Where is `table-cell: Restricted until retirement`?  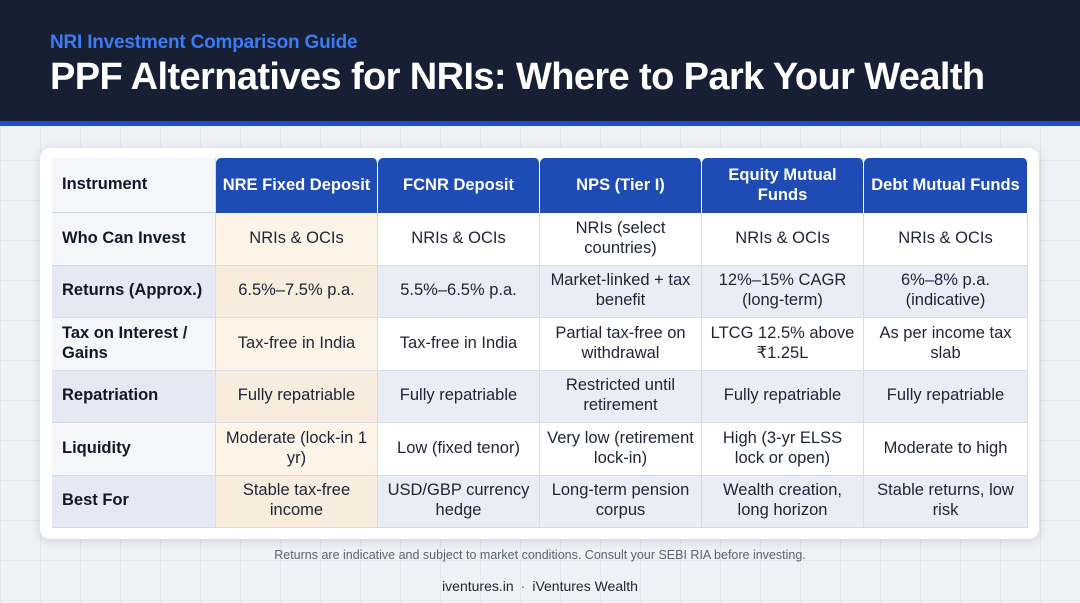
table-cell: Restricted until retirement is located at coordinates (621, 396).